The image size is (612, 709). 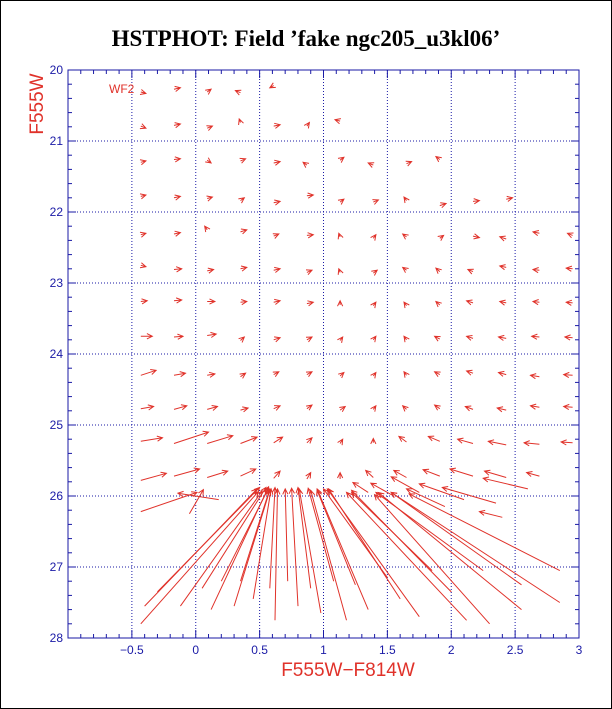 What do you see at coordinates (579, 650) in the screenshot?
I see `x-tick-label: 3` at bounding box center [579, 650].